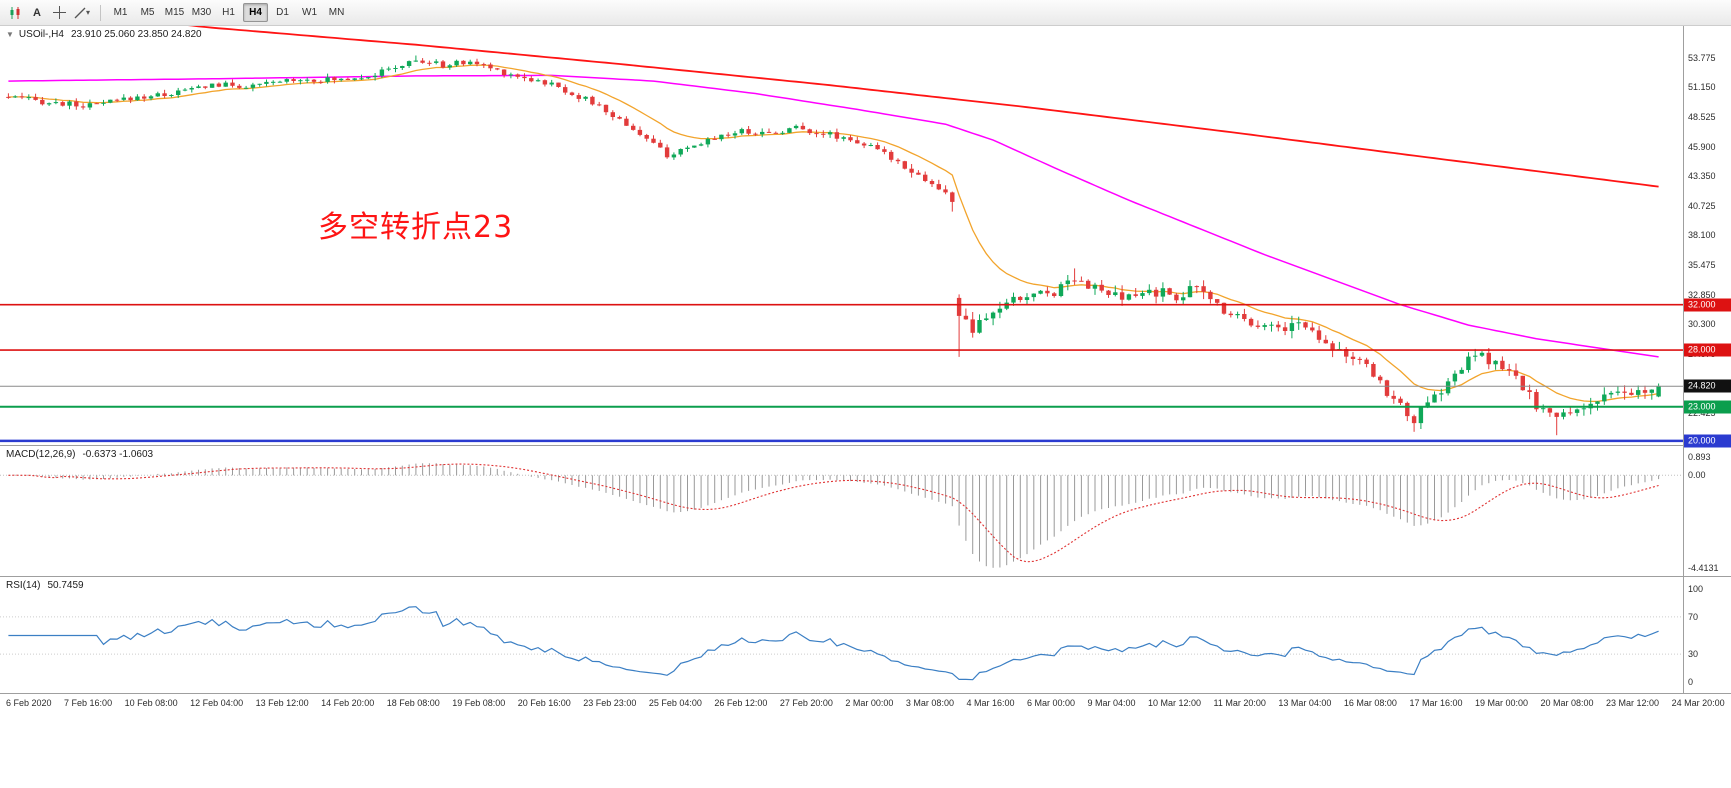  I want to click on time-label: 16 Mar 08:00, so click(1370, 703).